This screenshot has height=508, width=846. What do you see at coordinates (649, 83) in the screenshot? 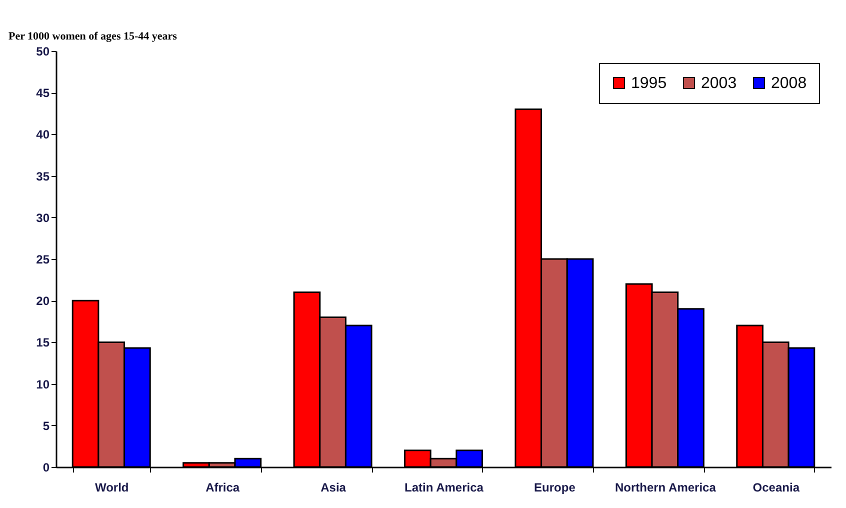
I see `legend-label: 1995` at bounding box center [649, 83].